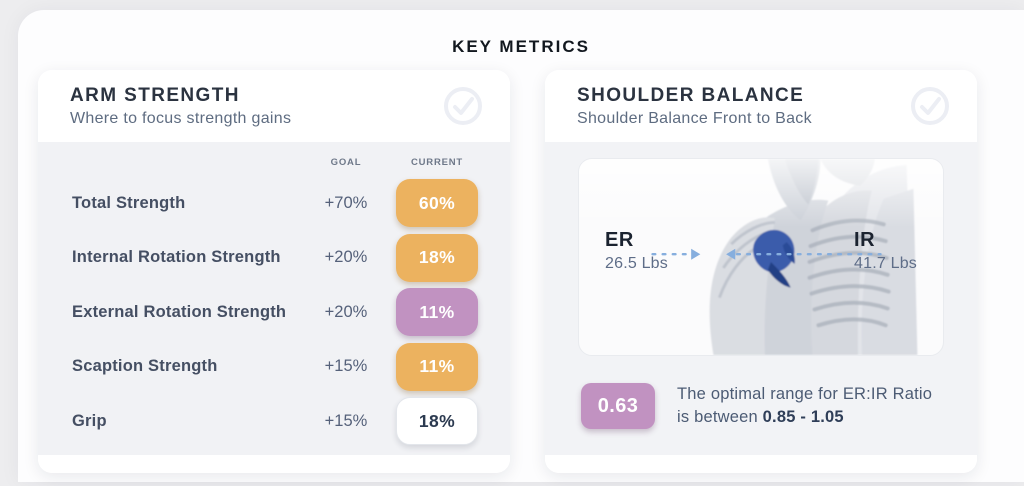 This screenshot has width=1024, height=486. Describe the element at coordinates (885, 263) in the screenshot. I see `ir-value: 41.7 Lbs` at that location.